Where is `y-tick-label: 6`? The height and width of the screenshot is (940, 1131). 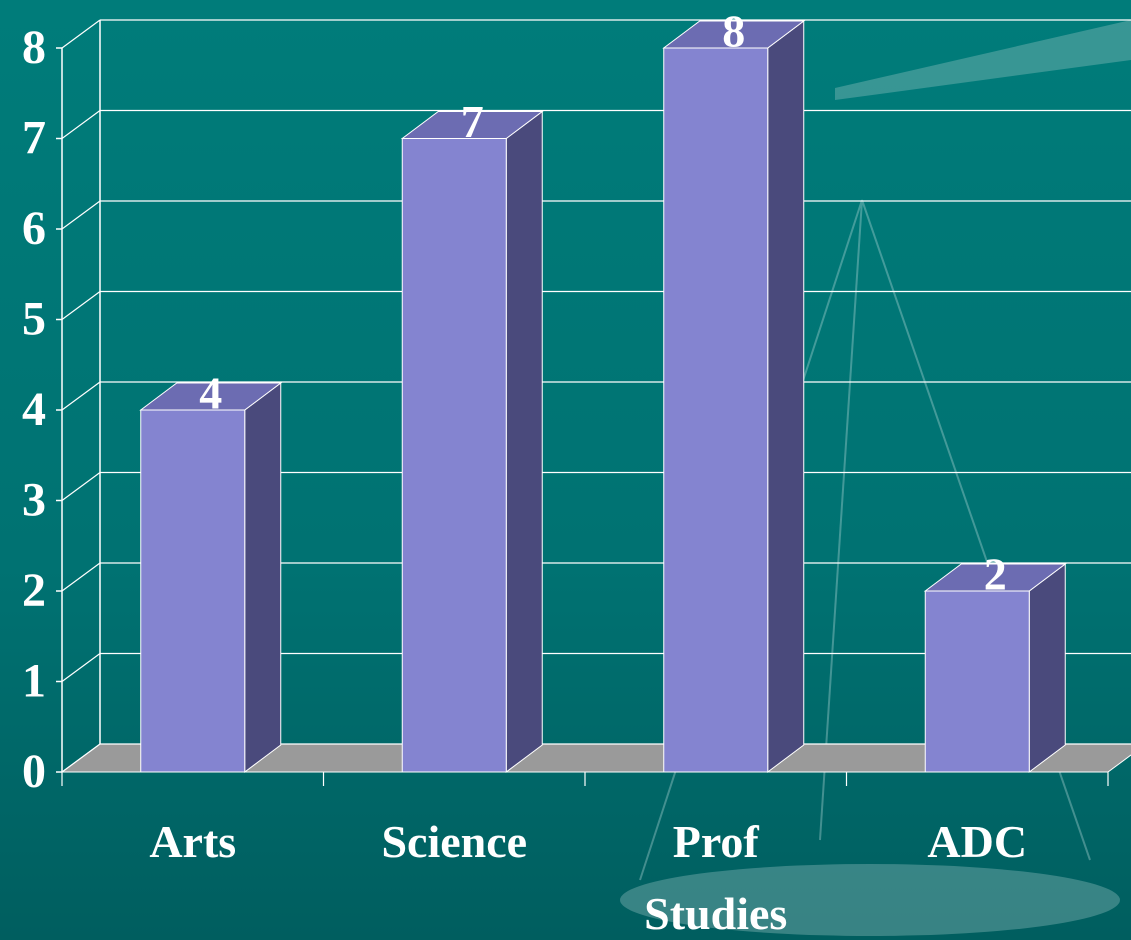
y-tick-label: 6 is located at coordinates (34, 228).